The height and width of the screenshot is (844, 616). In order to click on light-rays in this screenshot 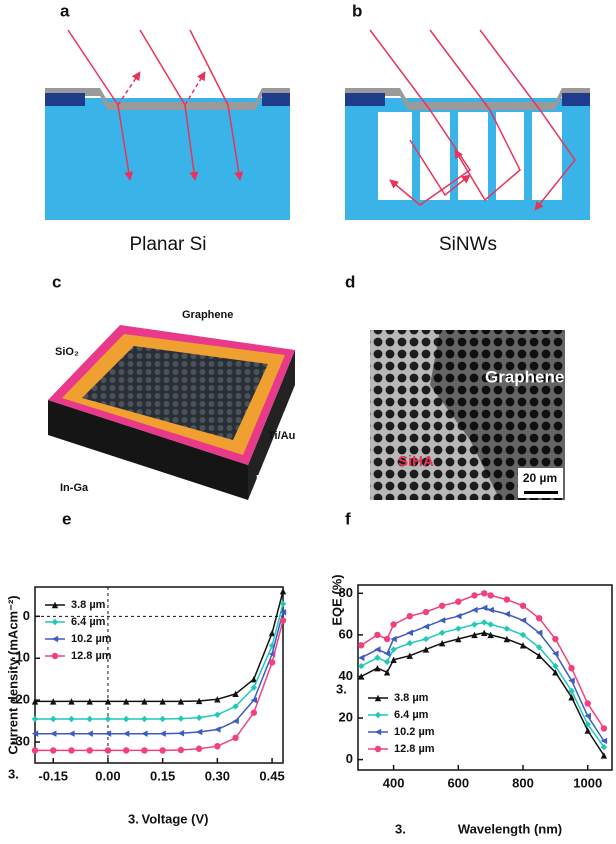, I will do `click(155, 105)`.